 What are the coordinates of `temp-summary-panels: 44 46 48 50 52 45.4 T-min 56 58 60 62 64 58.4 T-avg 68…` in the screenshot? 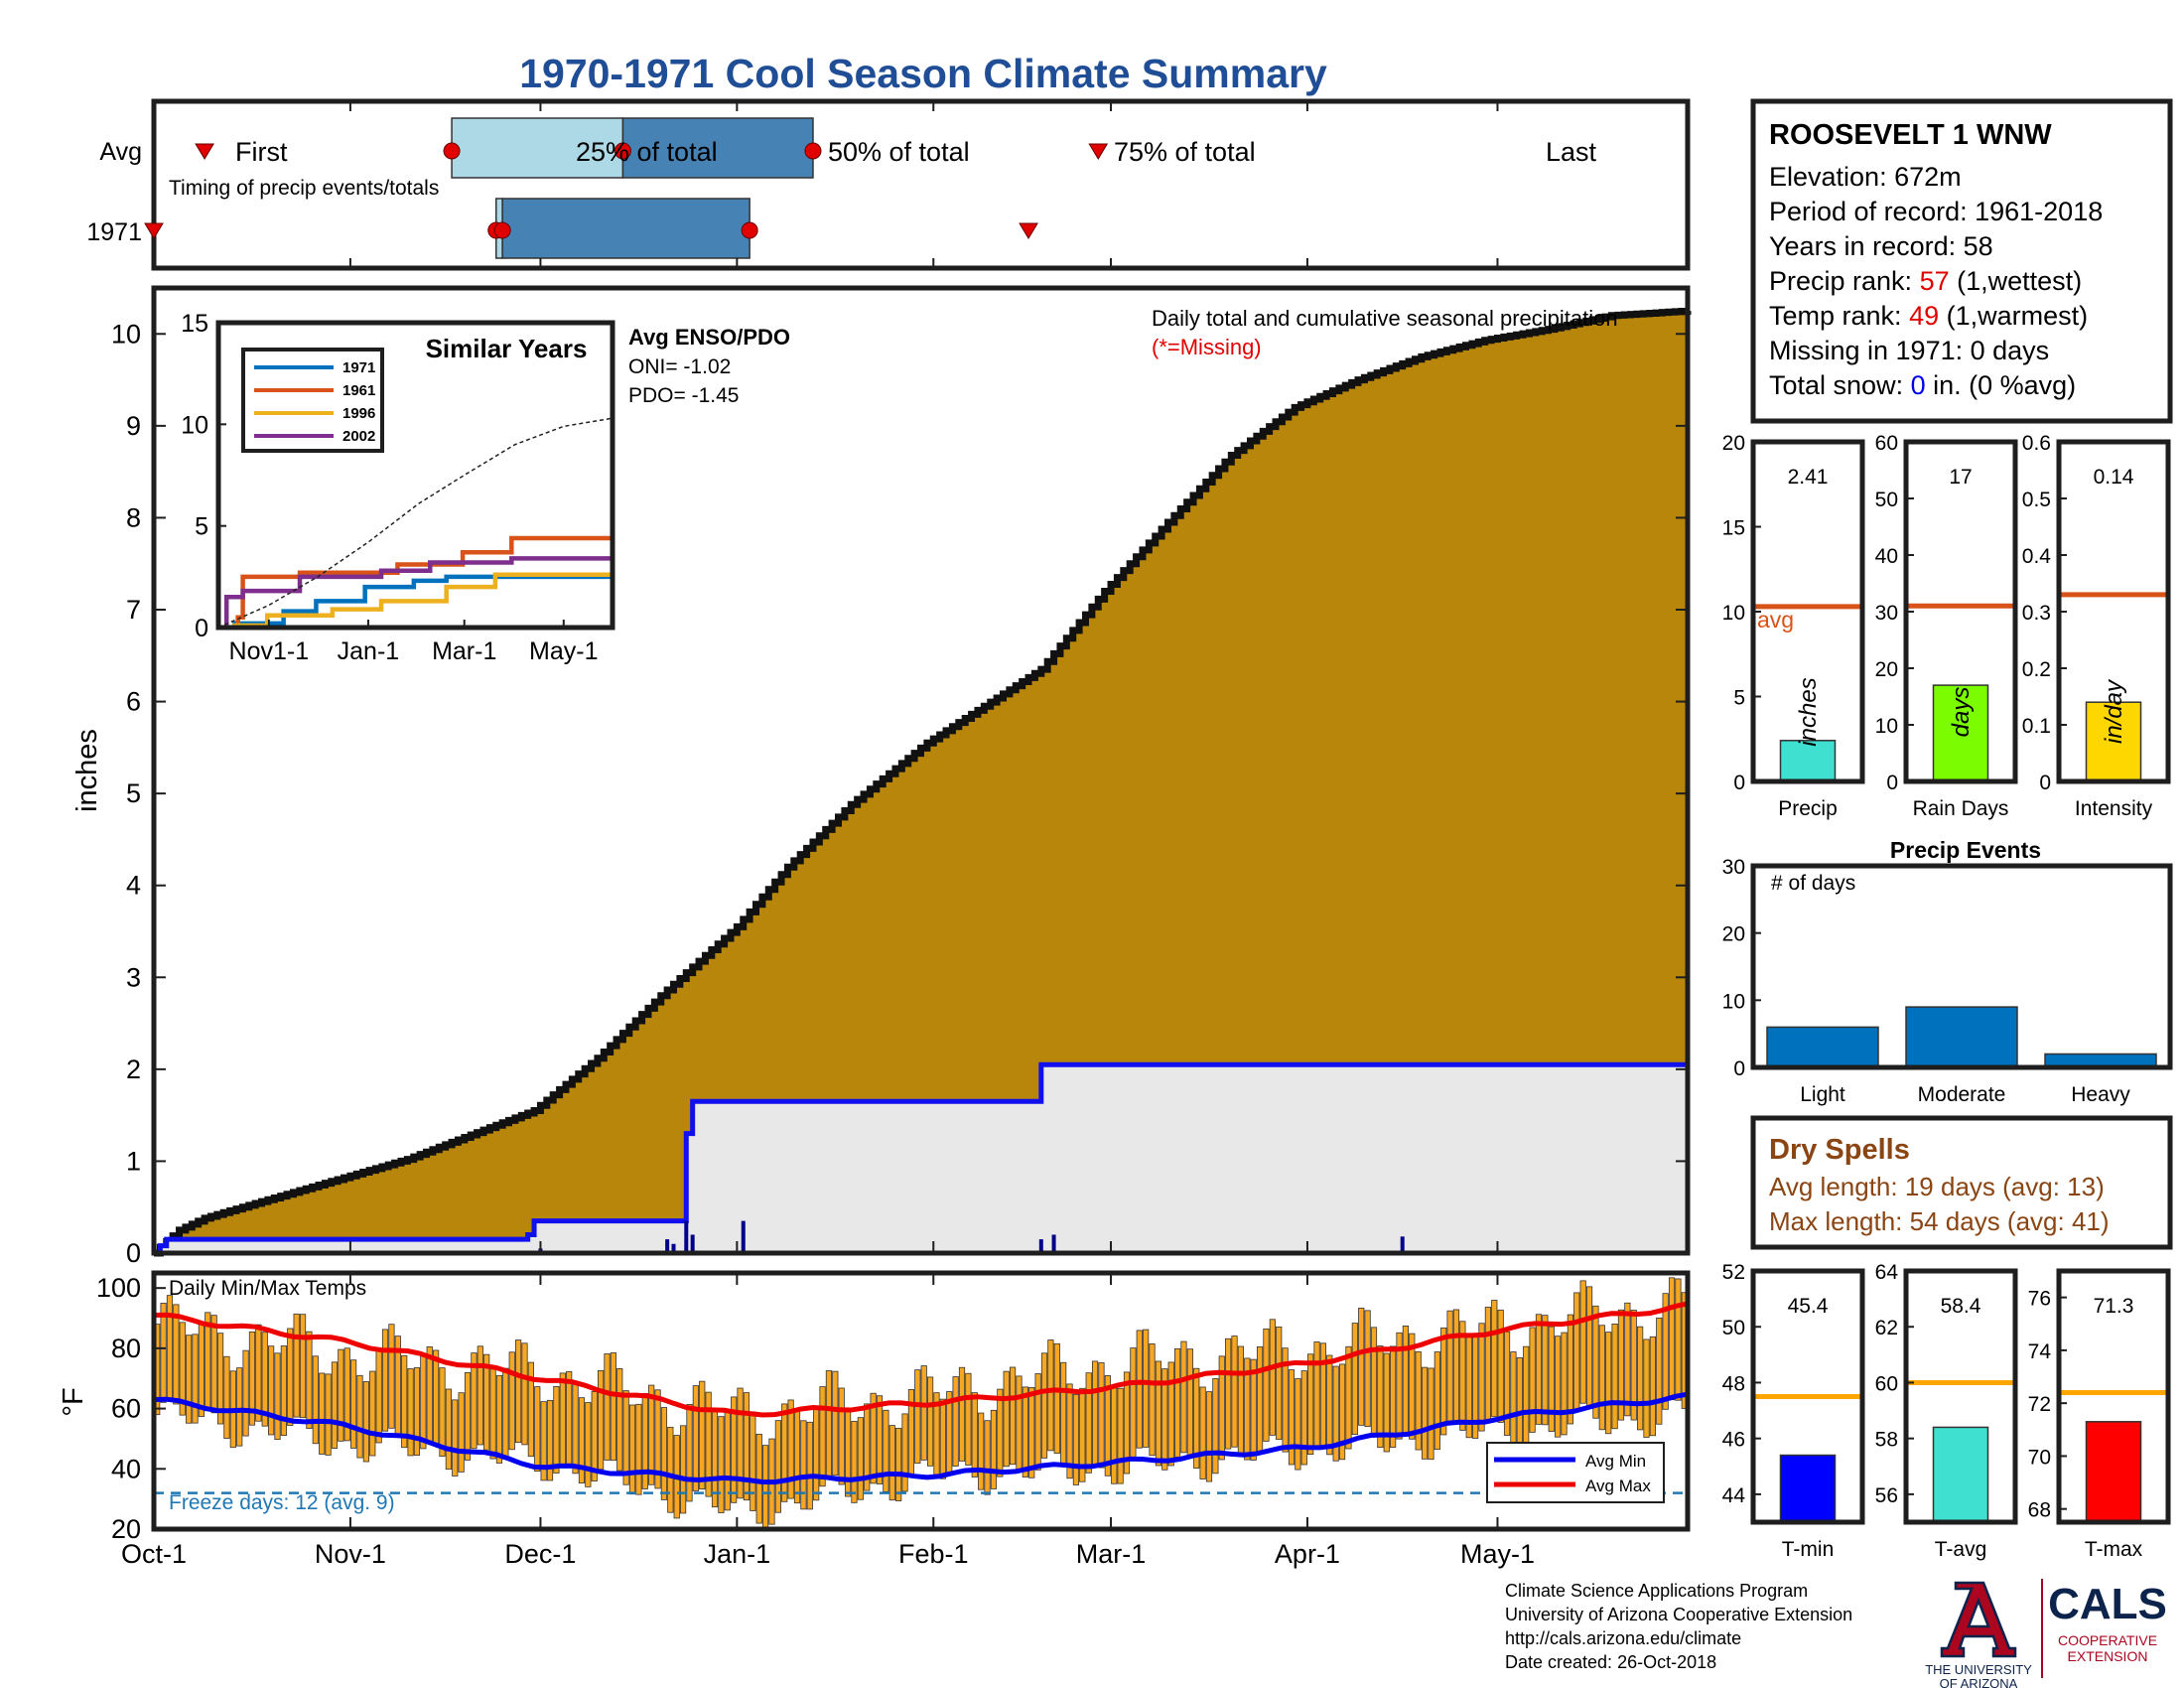 It's located at (1946, 1411).